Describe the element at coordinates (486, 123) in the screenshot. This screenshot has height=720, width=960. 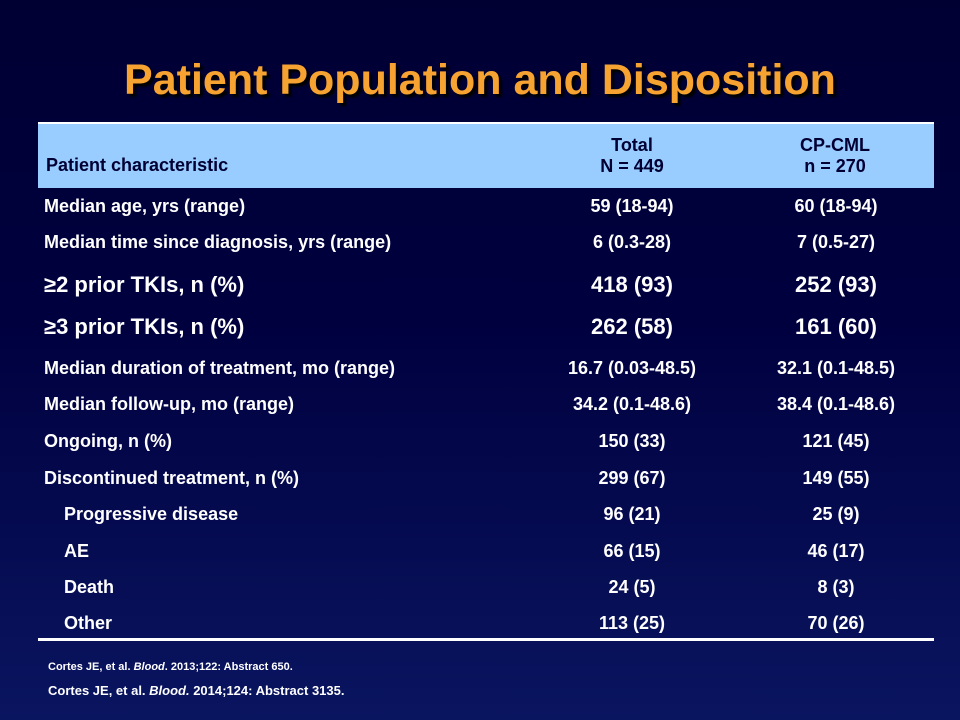
I see `table-top-rule` at that location.